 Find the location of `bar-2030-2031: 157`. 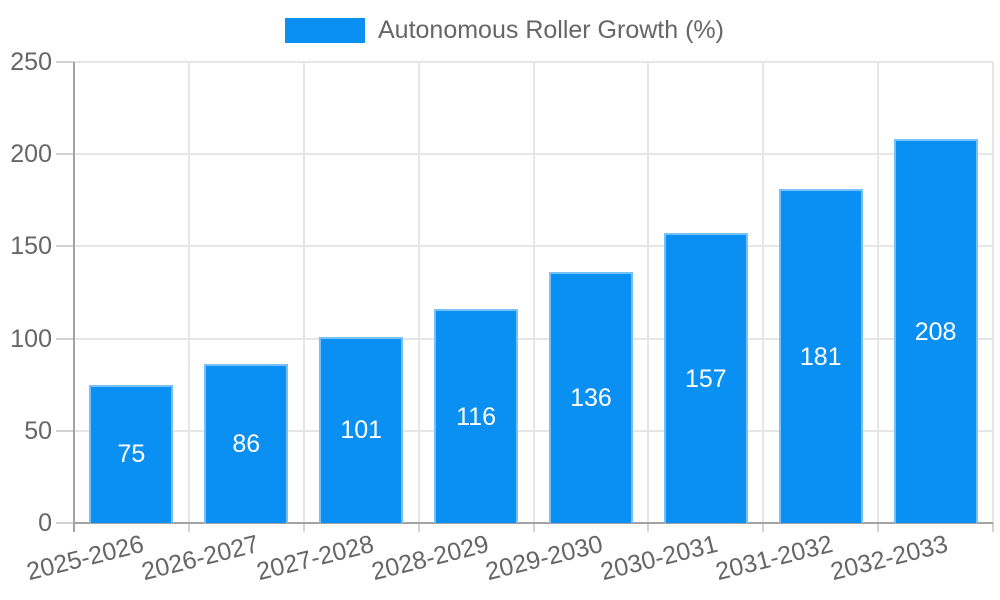

bar-2030-2031: 157 is located at coordinates (705, 378).